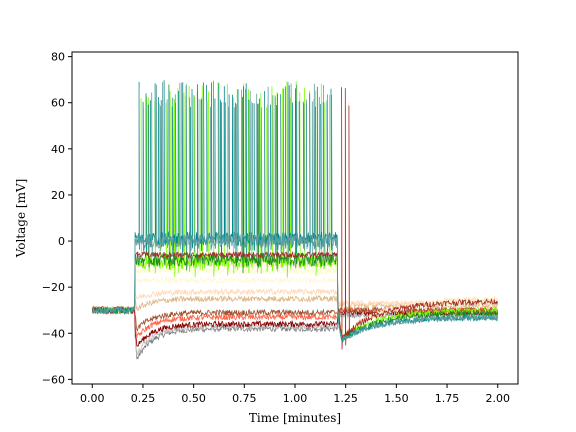  I want to click on x-tick-label: 1.50, so click(396, 398).